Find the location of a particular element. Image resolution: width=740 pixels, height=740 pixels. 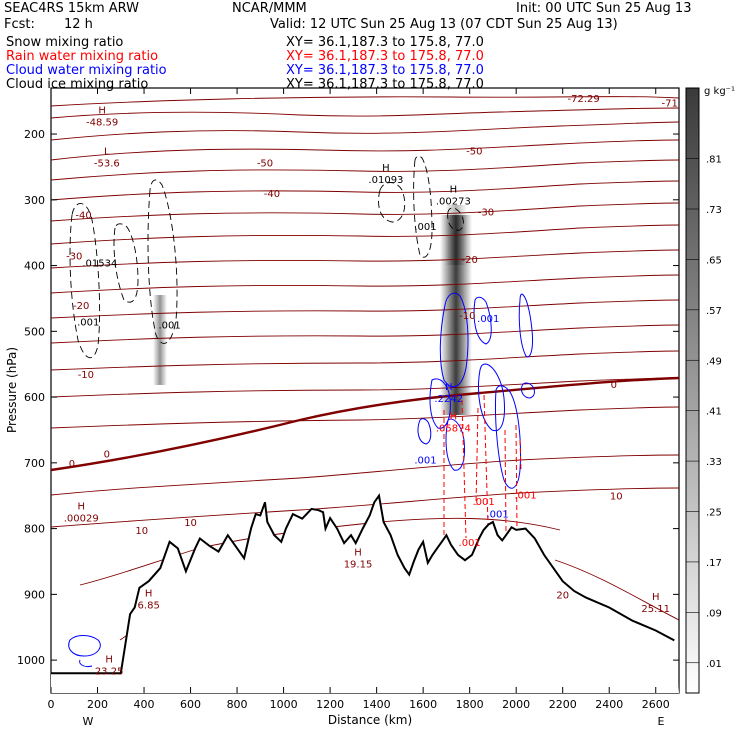

y-tick-label: 800 is located at coordinates (34, 529).